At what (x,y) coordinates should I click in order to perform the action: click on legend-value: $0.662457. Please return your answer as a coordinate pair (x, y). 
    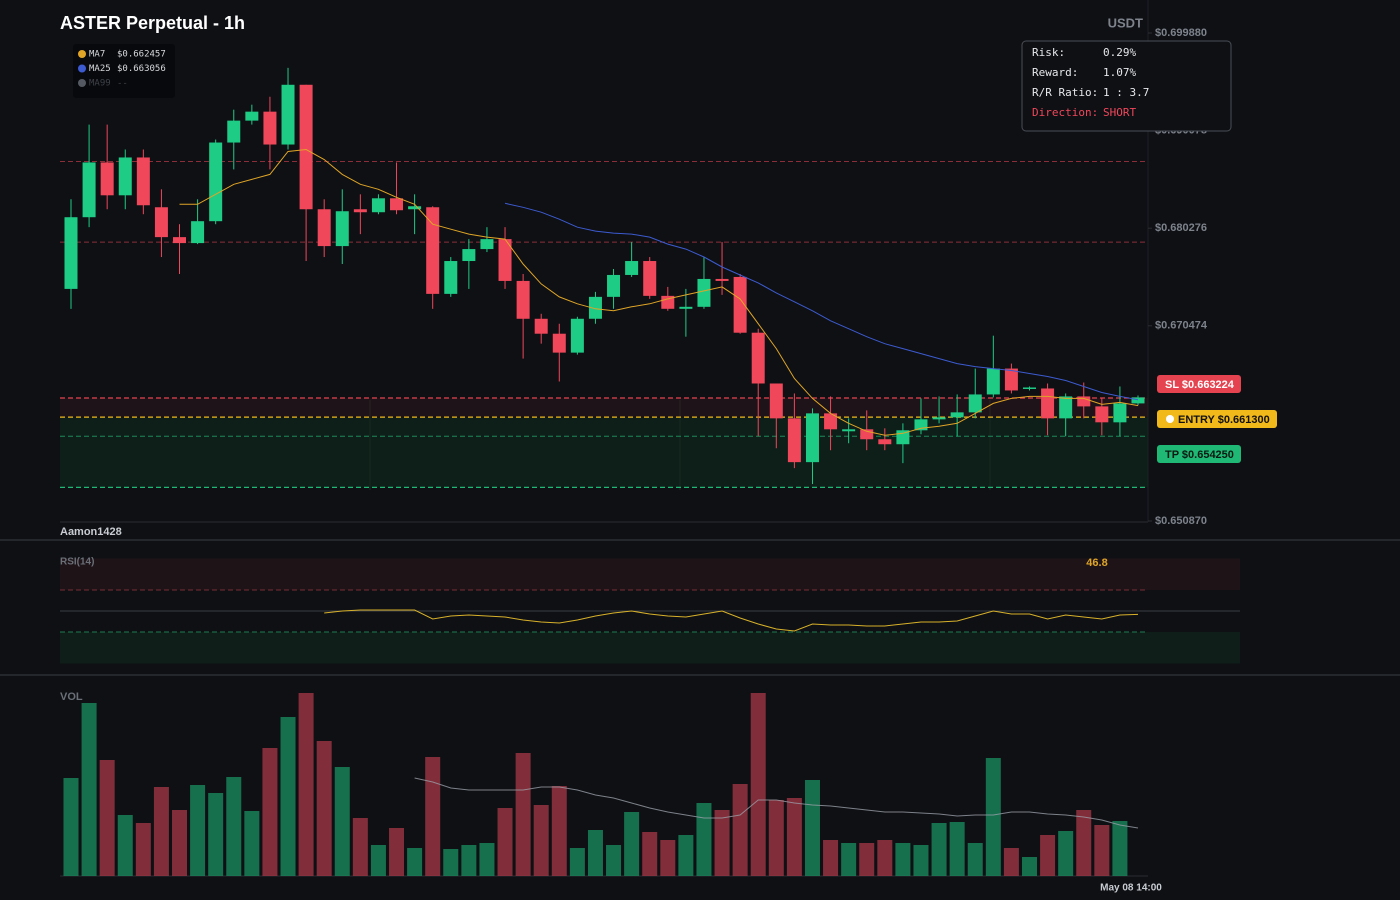
    Looking at the image, I should click on (141, 55).